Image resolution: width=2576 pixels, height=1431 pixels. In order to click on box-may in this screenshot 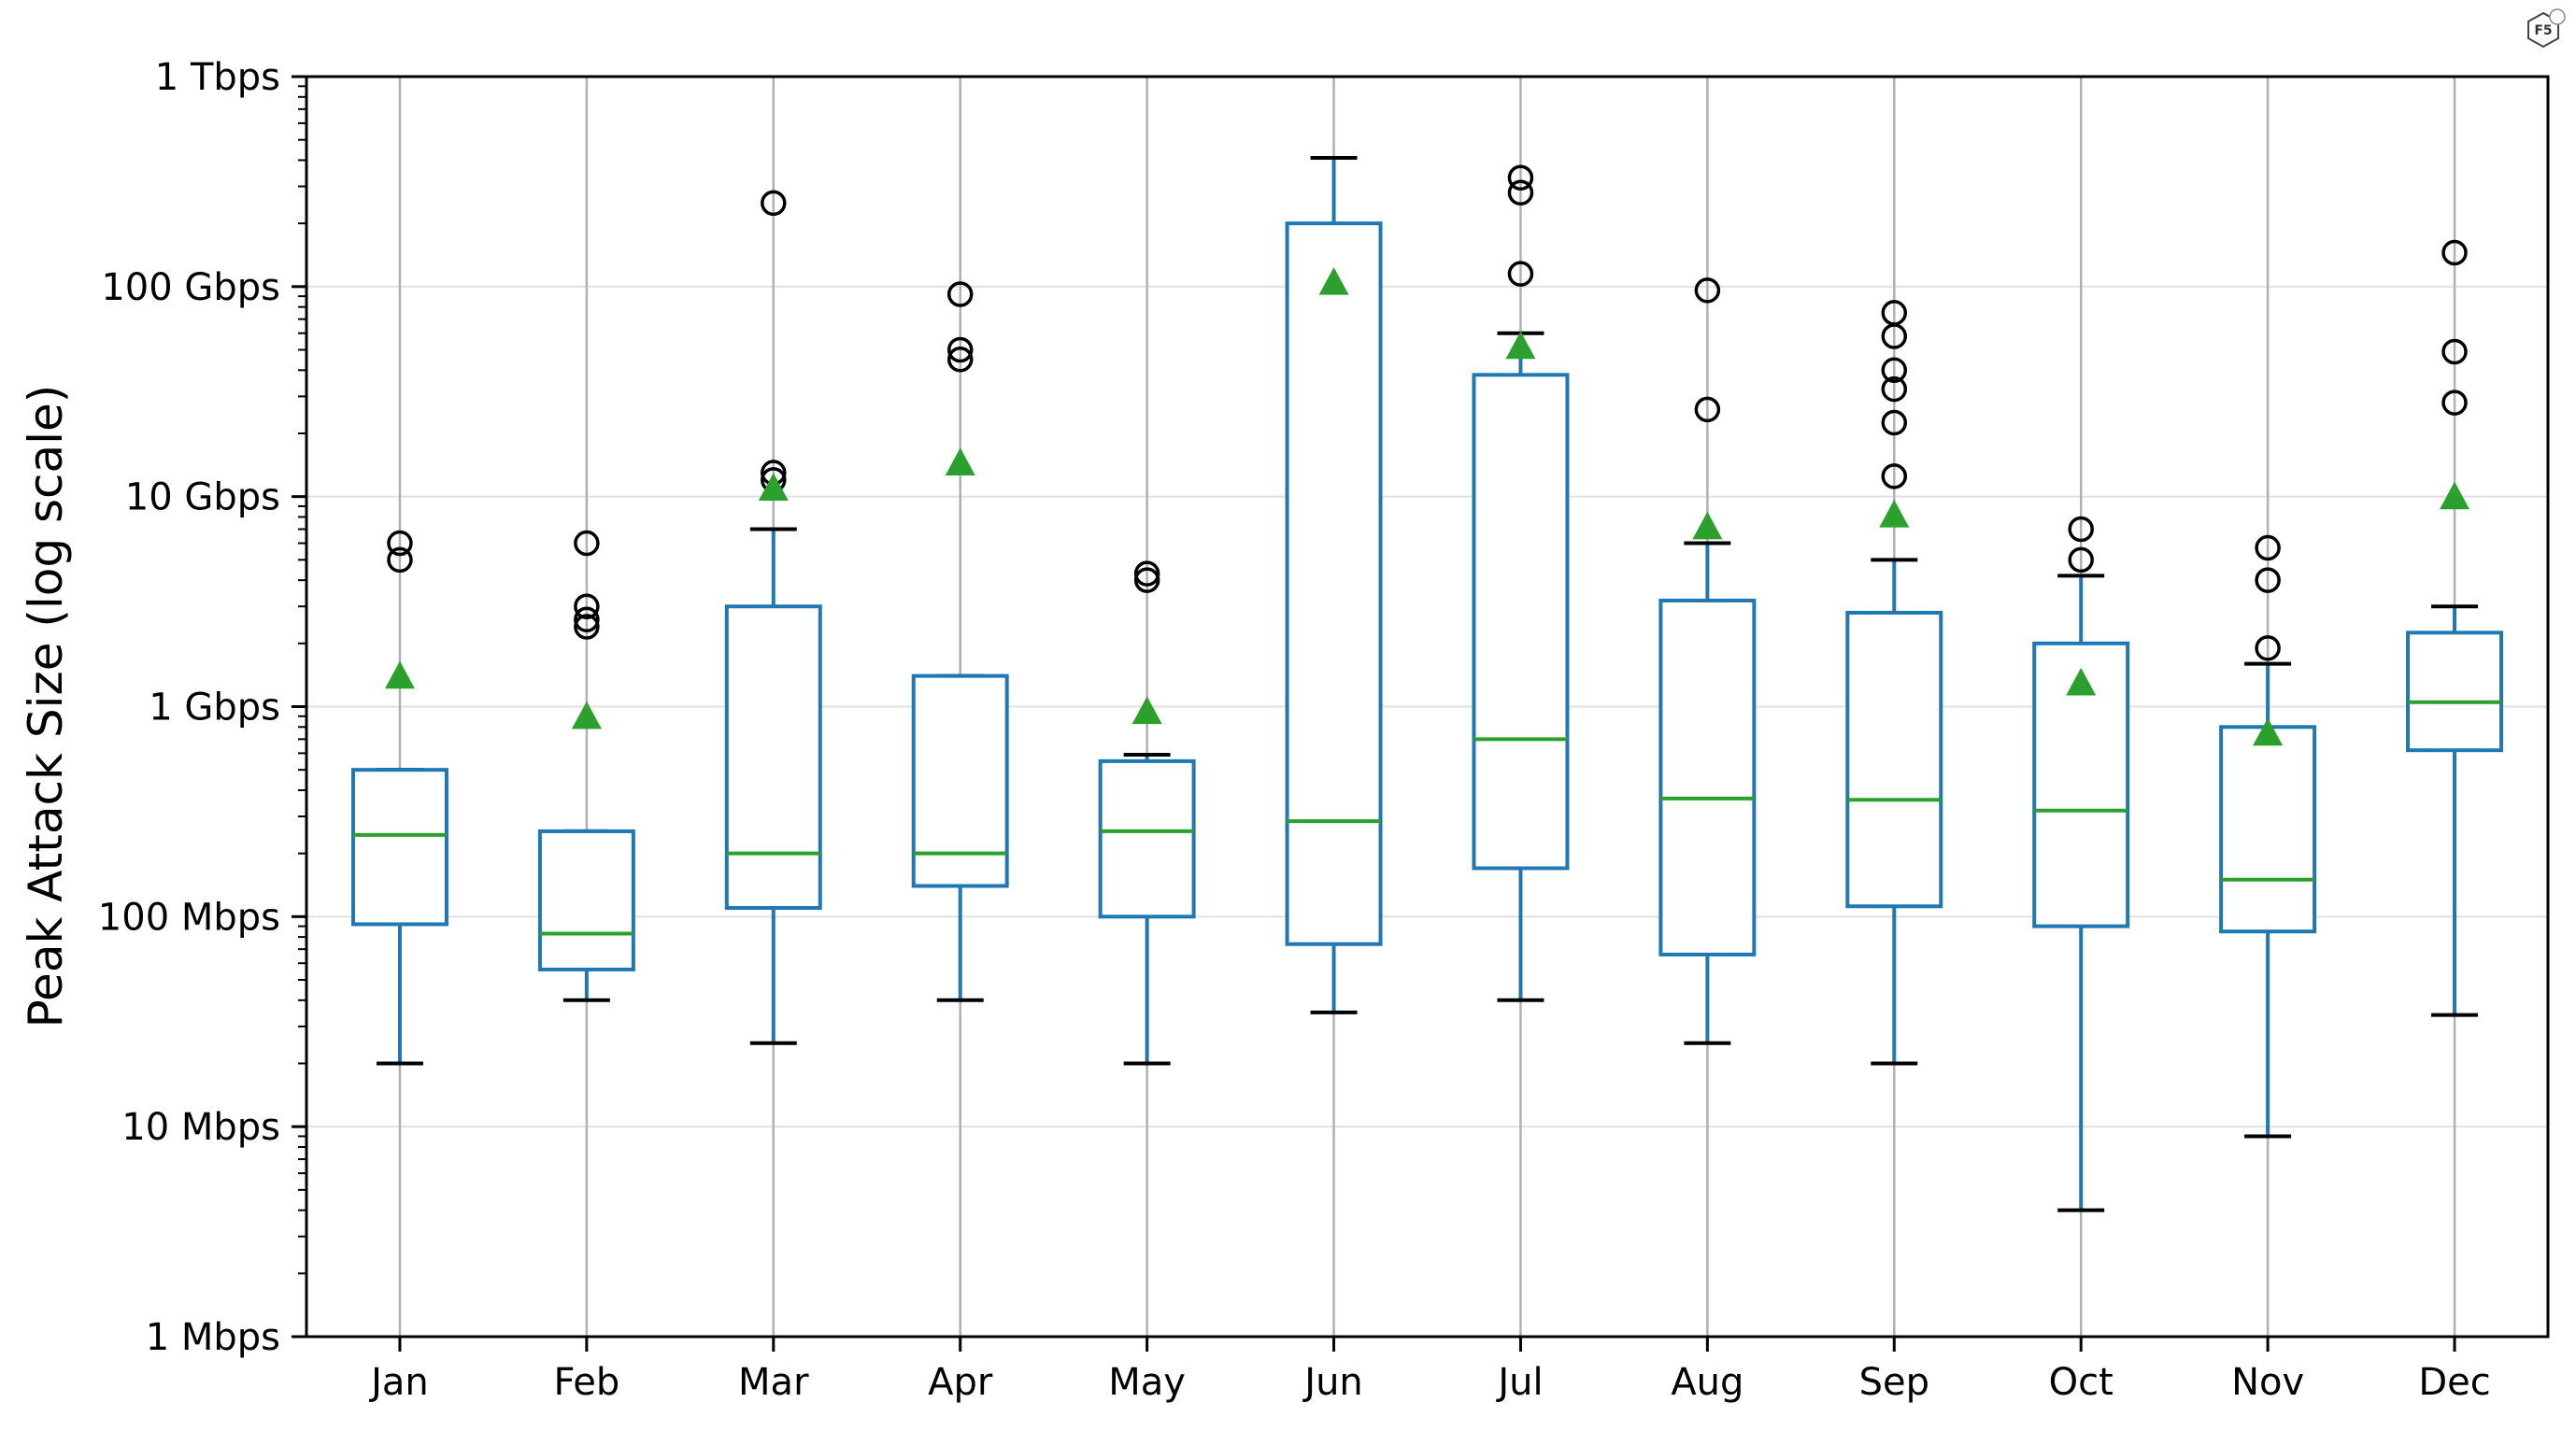, I will do `click(1147, 813)`.